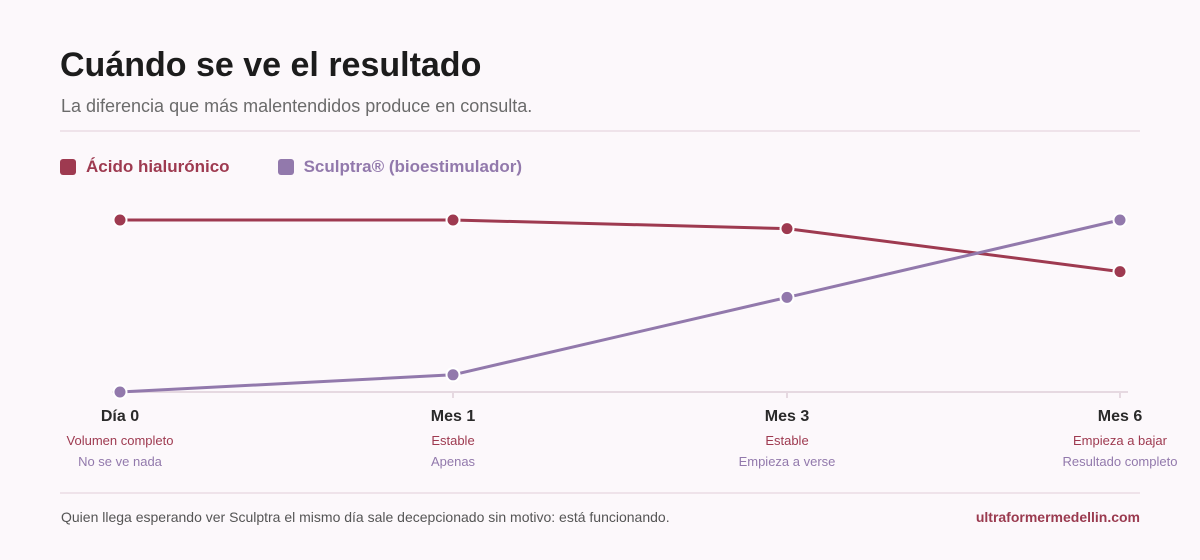 This screenshot has width=1200, height=560. I want to click on x-tick-label: Mes 6, so click(1120, 416).